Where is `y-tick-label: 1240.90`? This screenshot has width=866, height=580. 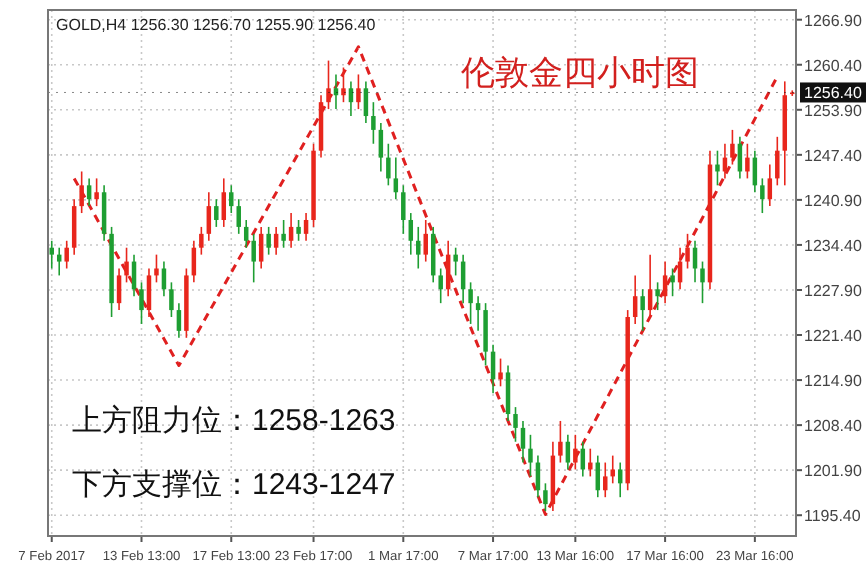 y-tick-label: 1240.90 is located at coordinates (833, 200).